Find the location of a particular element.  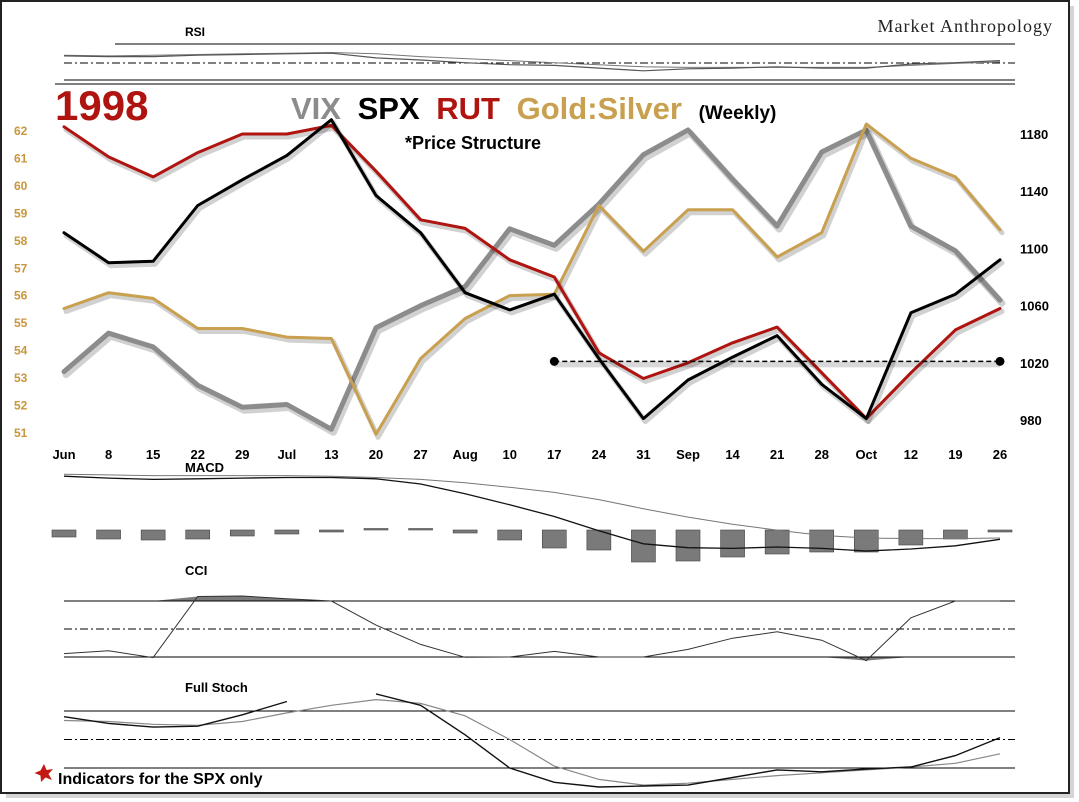

rsi-panel is located at coordinates (539, 62).